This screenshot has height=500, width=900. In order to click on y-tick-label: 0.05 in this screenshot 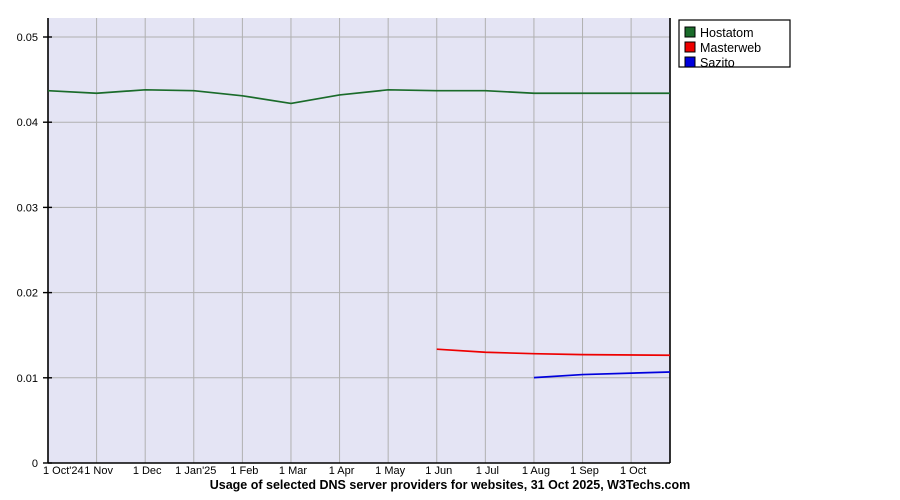, I will do `click(27, 38)`.